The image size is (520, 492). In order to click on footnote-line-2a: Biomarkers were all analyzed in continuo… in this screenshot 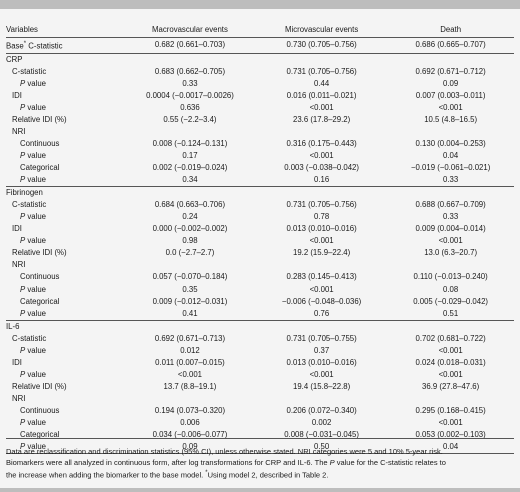, I will do `click(168, 463)`.